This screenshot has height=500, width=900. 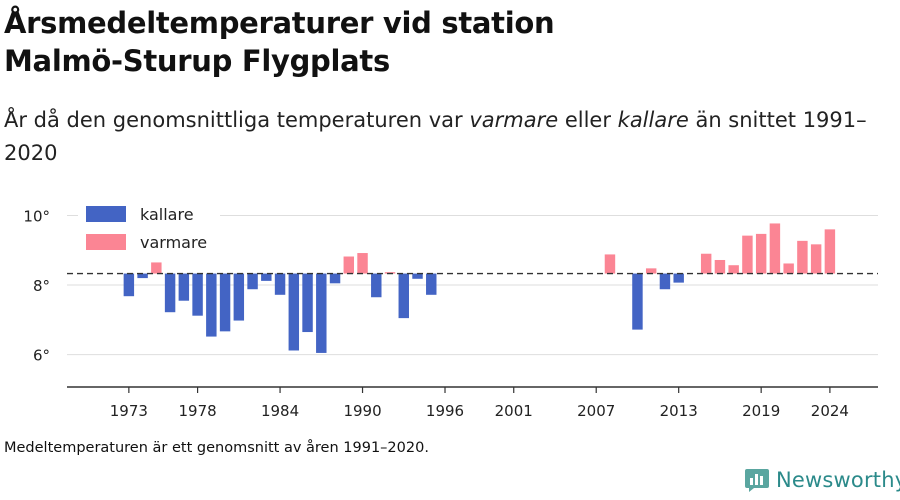 I want to click on bar-2010, so click(x=637, y=301).